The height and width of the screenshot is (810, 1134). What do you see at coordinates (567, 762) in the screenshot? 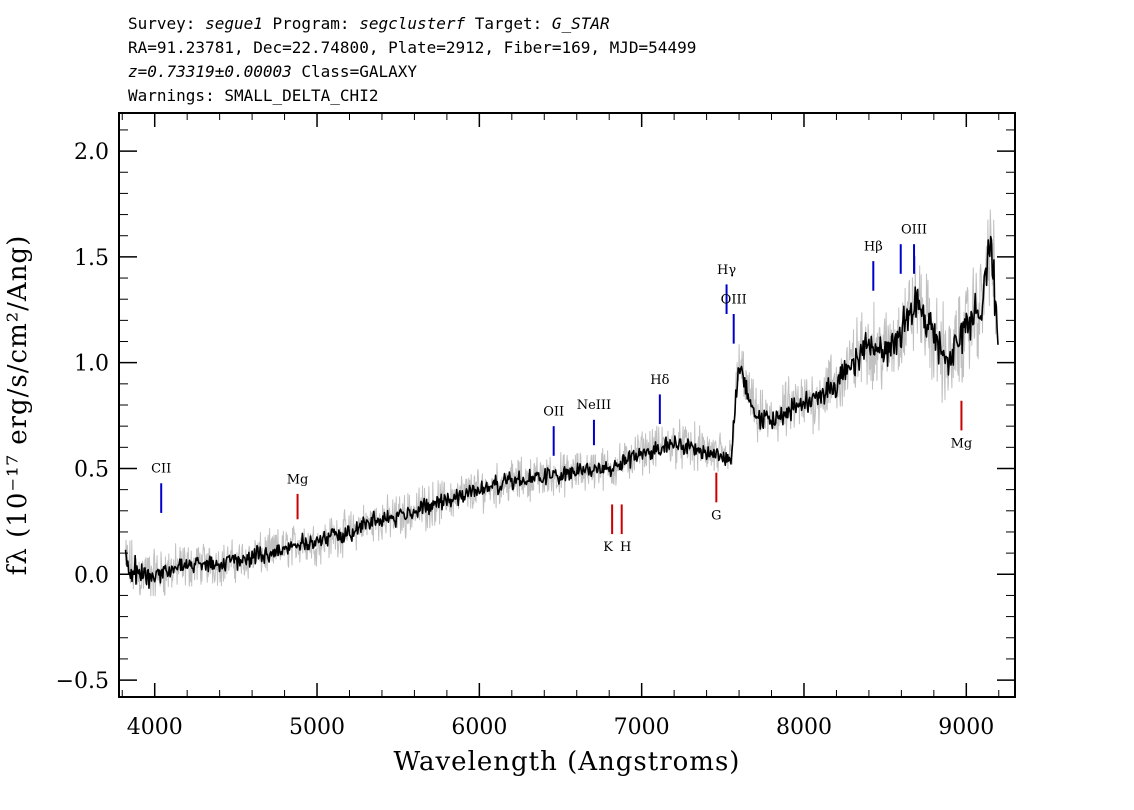
I see `x-axis-label: Wavelength (Angstroms)` at bounding box center [567, 762].